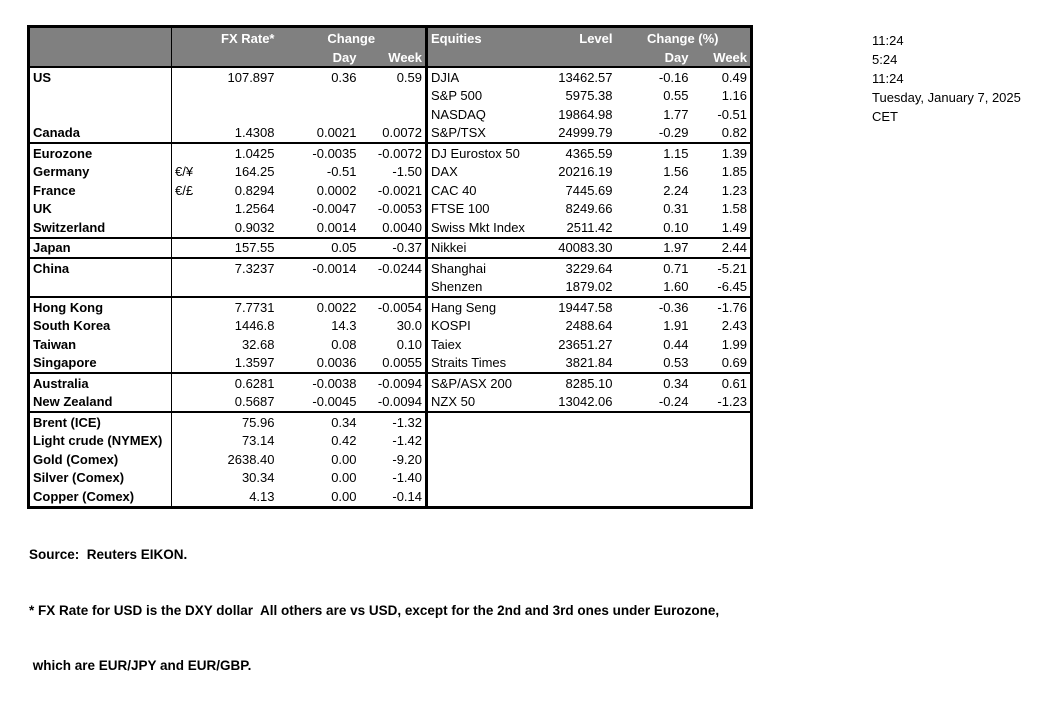 This screenshot has height=713, width=1053. I want to click on equity-change-week-cell: 2.43, so click(734, 326).